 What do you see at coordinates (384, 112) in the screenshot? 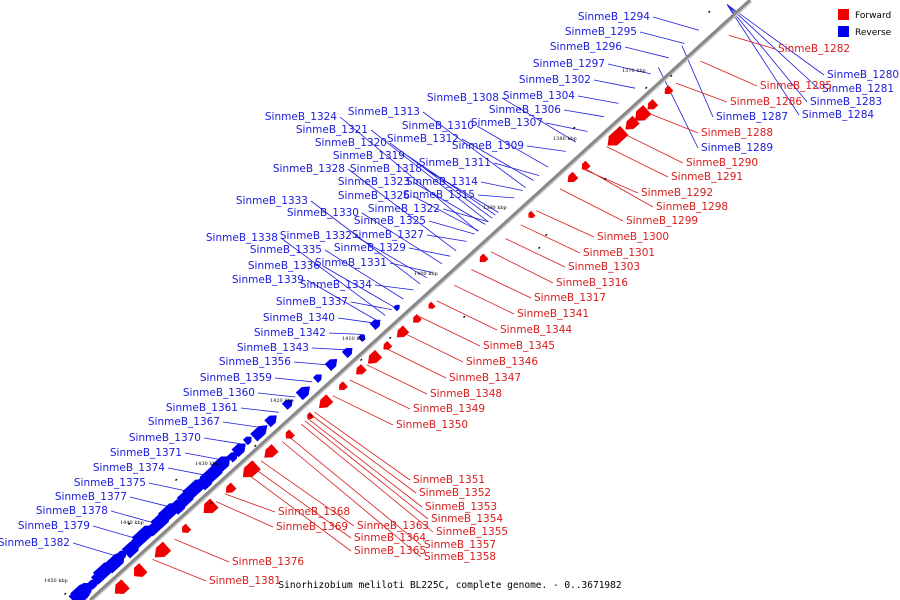
I see `gene-label-sinmeb-1313: SinmeB_1313` at bounding box center [384, 112].